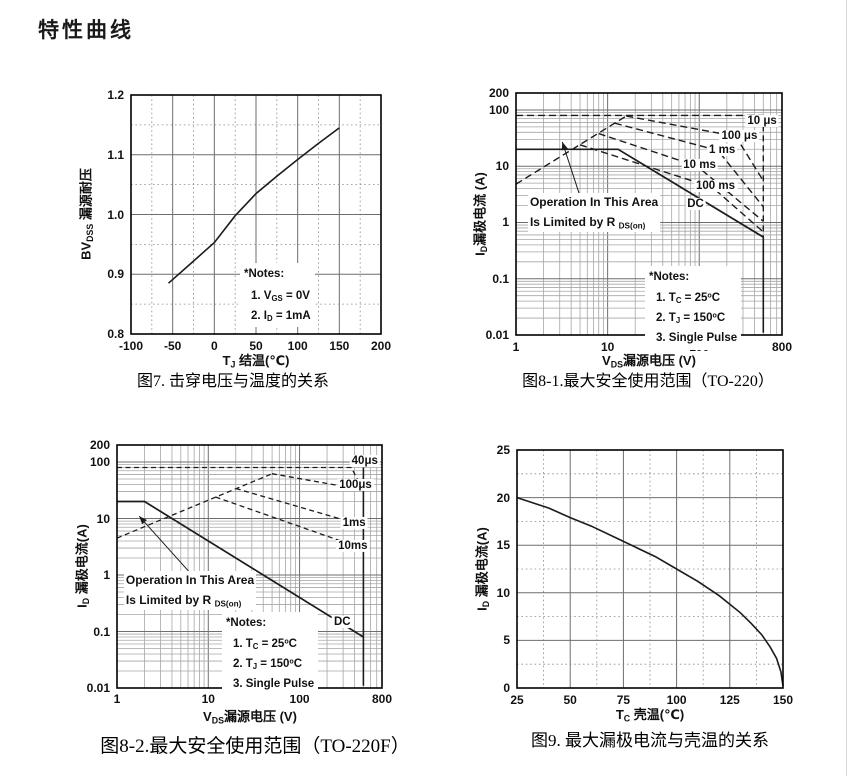 This screenshot has width=847, height=776. What do you see at coordinates (172, 346) in the screenshot?
I see `x-tick-label: -50` at bounding box center [172, 346].